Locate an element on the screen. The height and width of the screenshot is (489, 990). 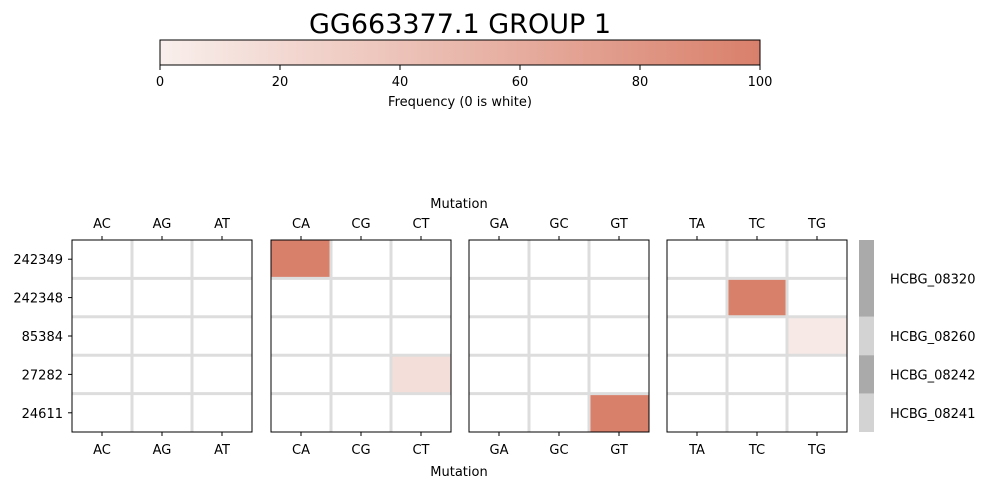
x-tick-label-top: TG is located at coordinates (816, 224).